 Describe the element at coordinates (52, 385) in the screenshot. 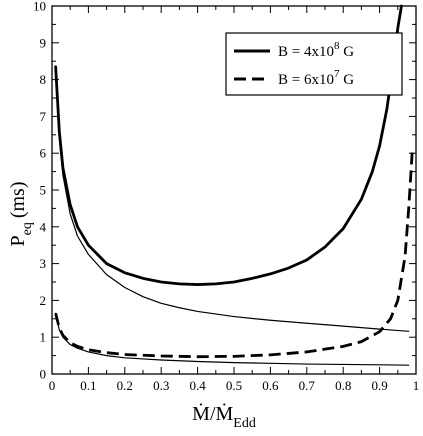

I see `x-tick-label: 0` at that location.